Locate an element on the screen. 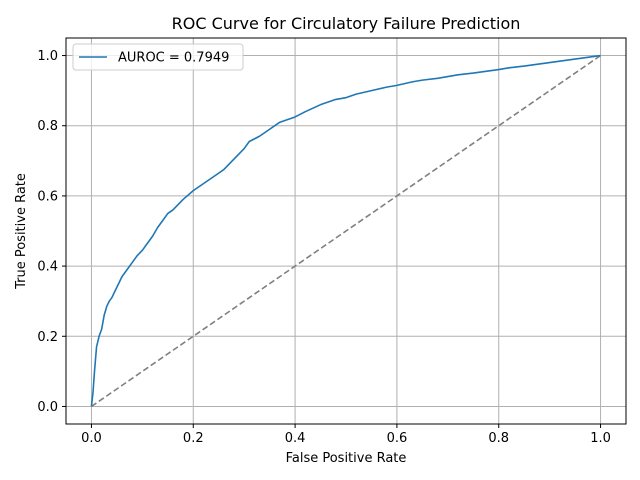 The height and width of the screenshot is (480, 640). legend-label: AUROC = 0.7949 is located at coordinates (173, 58).